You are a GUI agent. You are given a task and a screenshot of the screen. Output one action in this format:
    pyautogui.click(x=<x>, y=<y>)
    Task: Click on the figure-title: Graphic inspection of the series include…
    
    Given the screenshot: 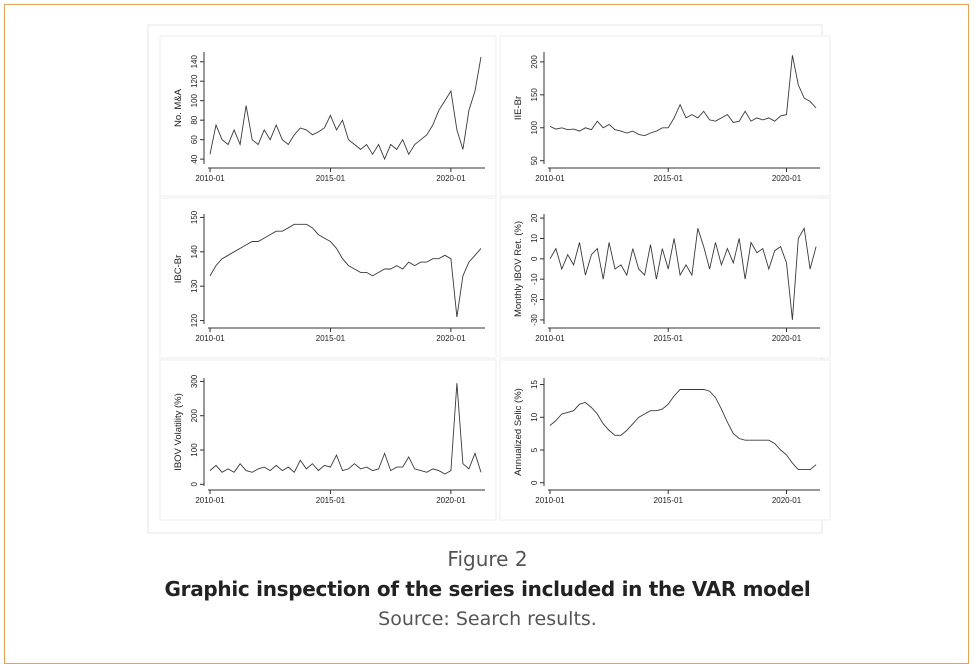 What is the action you would take?
    pyautogui.click(x=487, y=589)
    